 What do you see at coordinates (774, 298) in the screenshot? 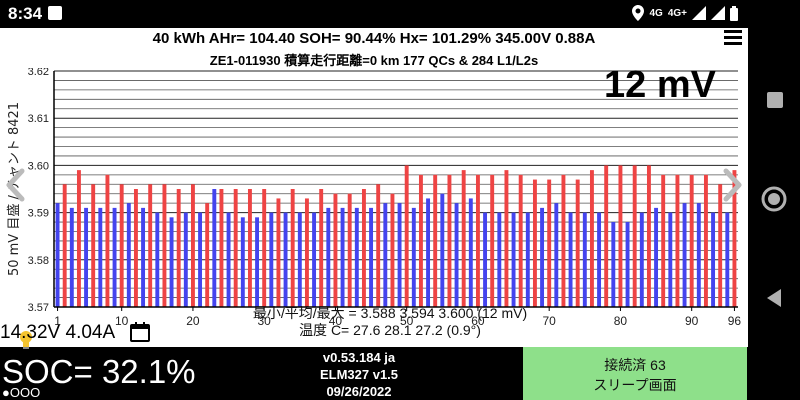
I see `back-triangle-icon` at bounding box center [774, 298].